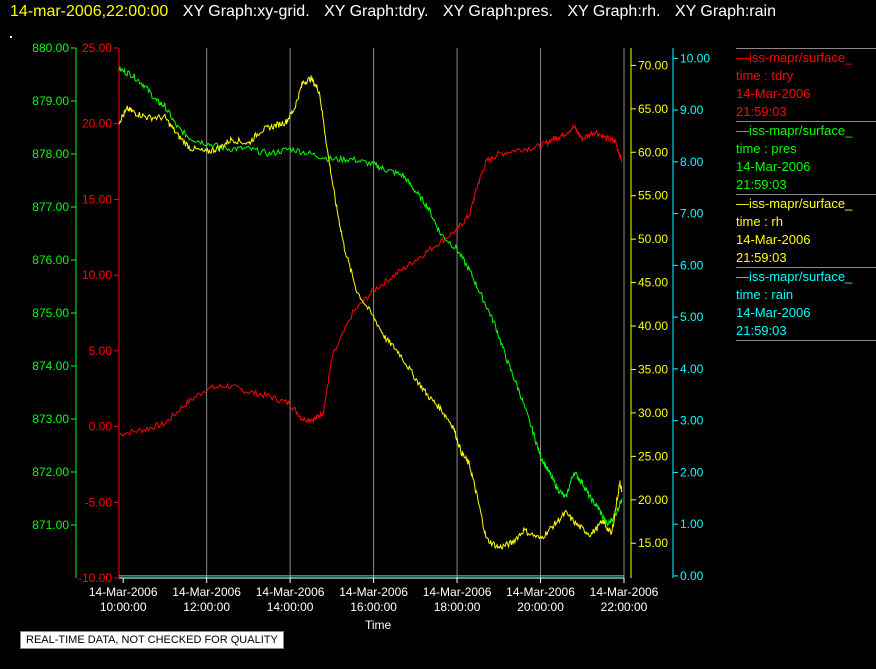 Image resolution: width=876 pixels, height=669 pixels. I want to click on y-tick-label-rh: 25.00, so click(653, 456).